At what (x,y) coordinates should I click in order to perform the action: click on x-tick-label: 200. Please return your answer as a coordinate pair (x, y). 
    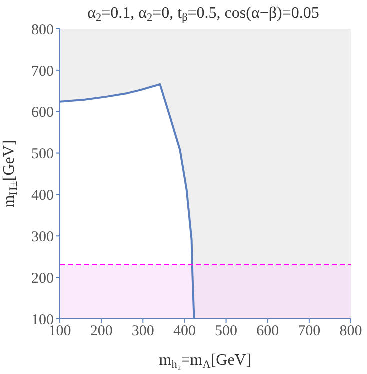
    Looking at the image, I should click on (101, 332).